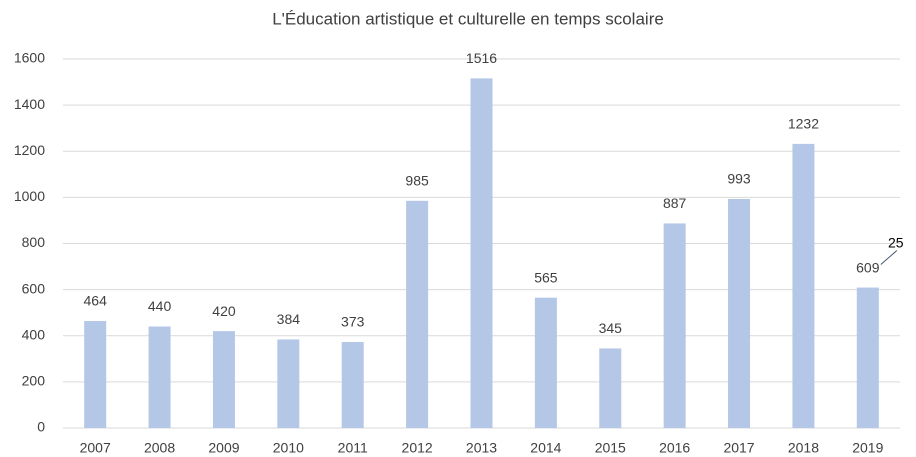 The width and height of the screenshot is (916, 457). I want to click on x-tick-label: 2016, so click(674, 448).